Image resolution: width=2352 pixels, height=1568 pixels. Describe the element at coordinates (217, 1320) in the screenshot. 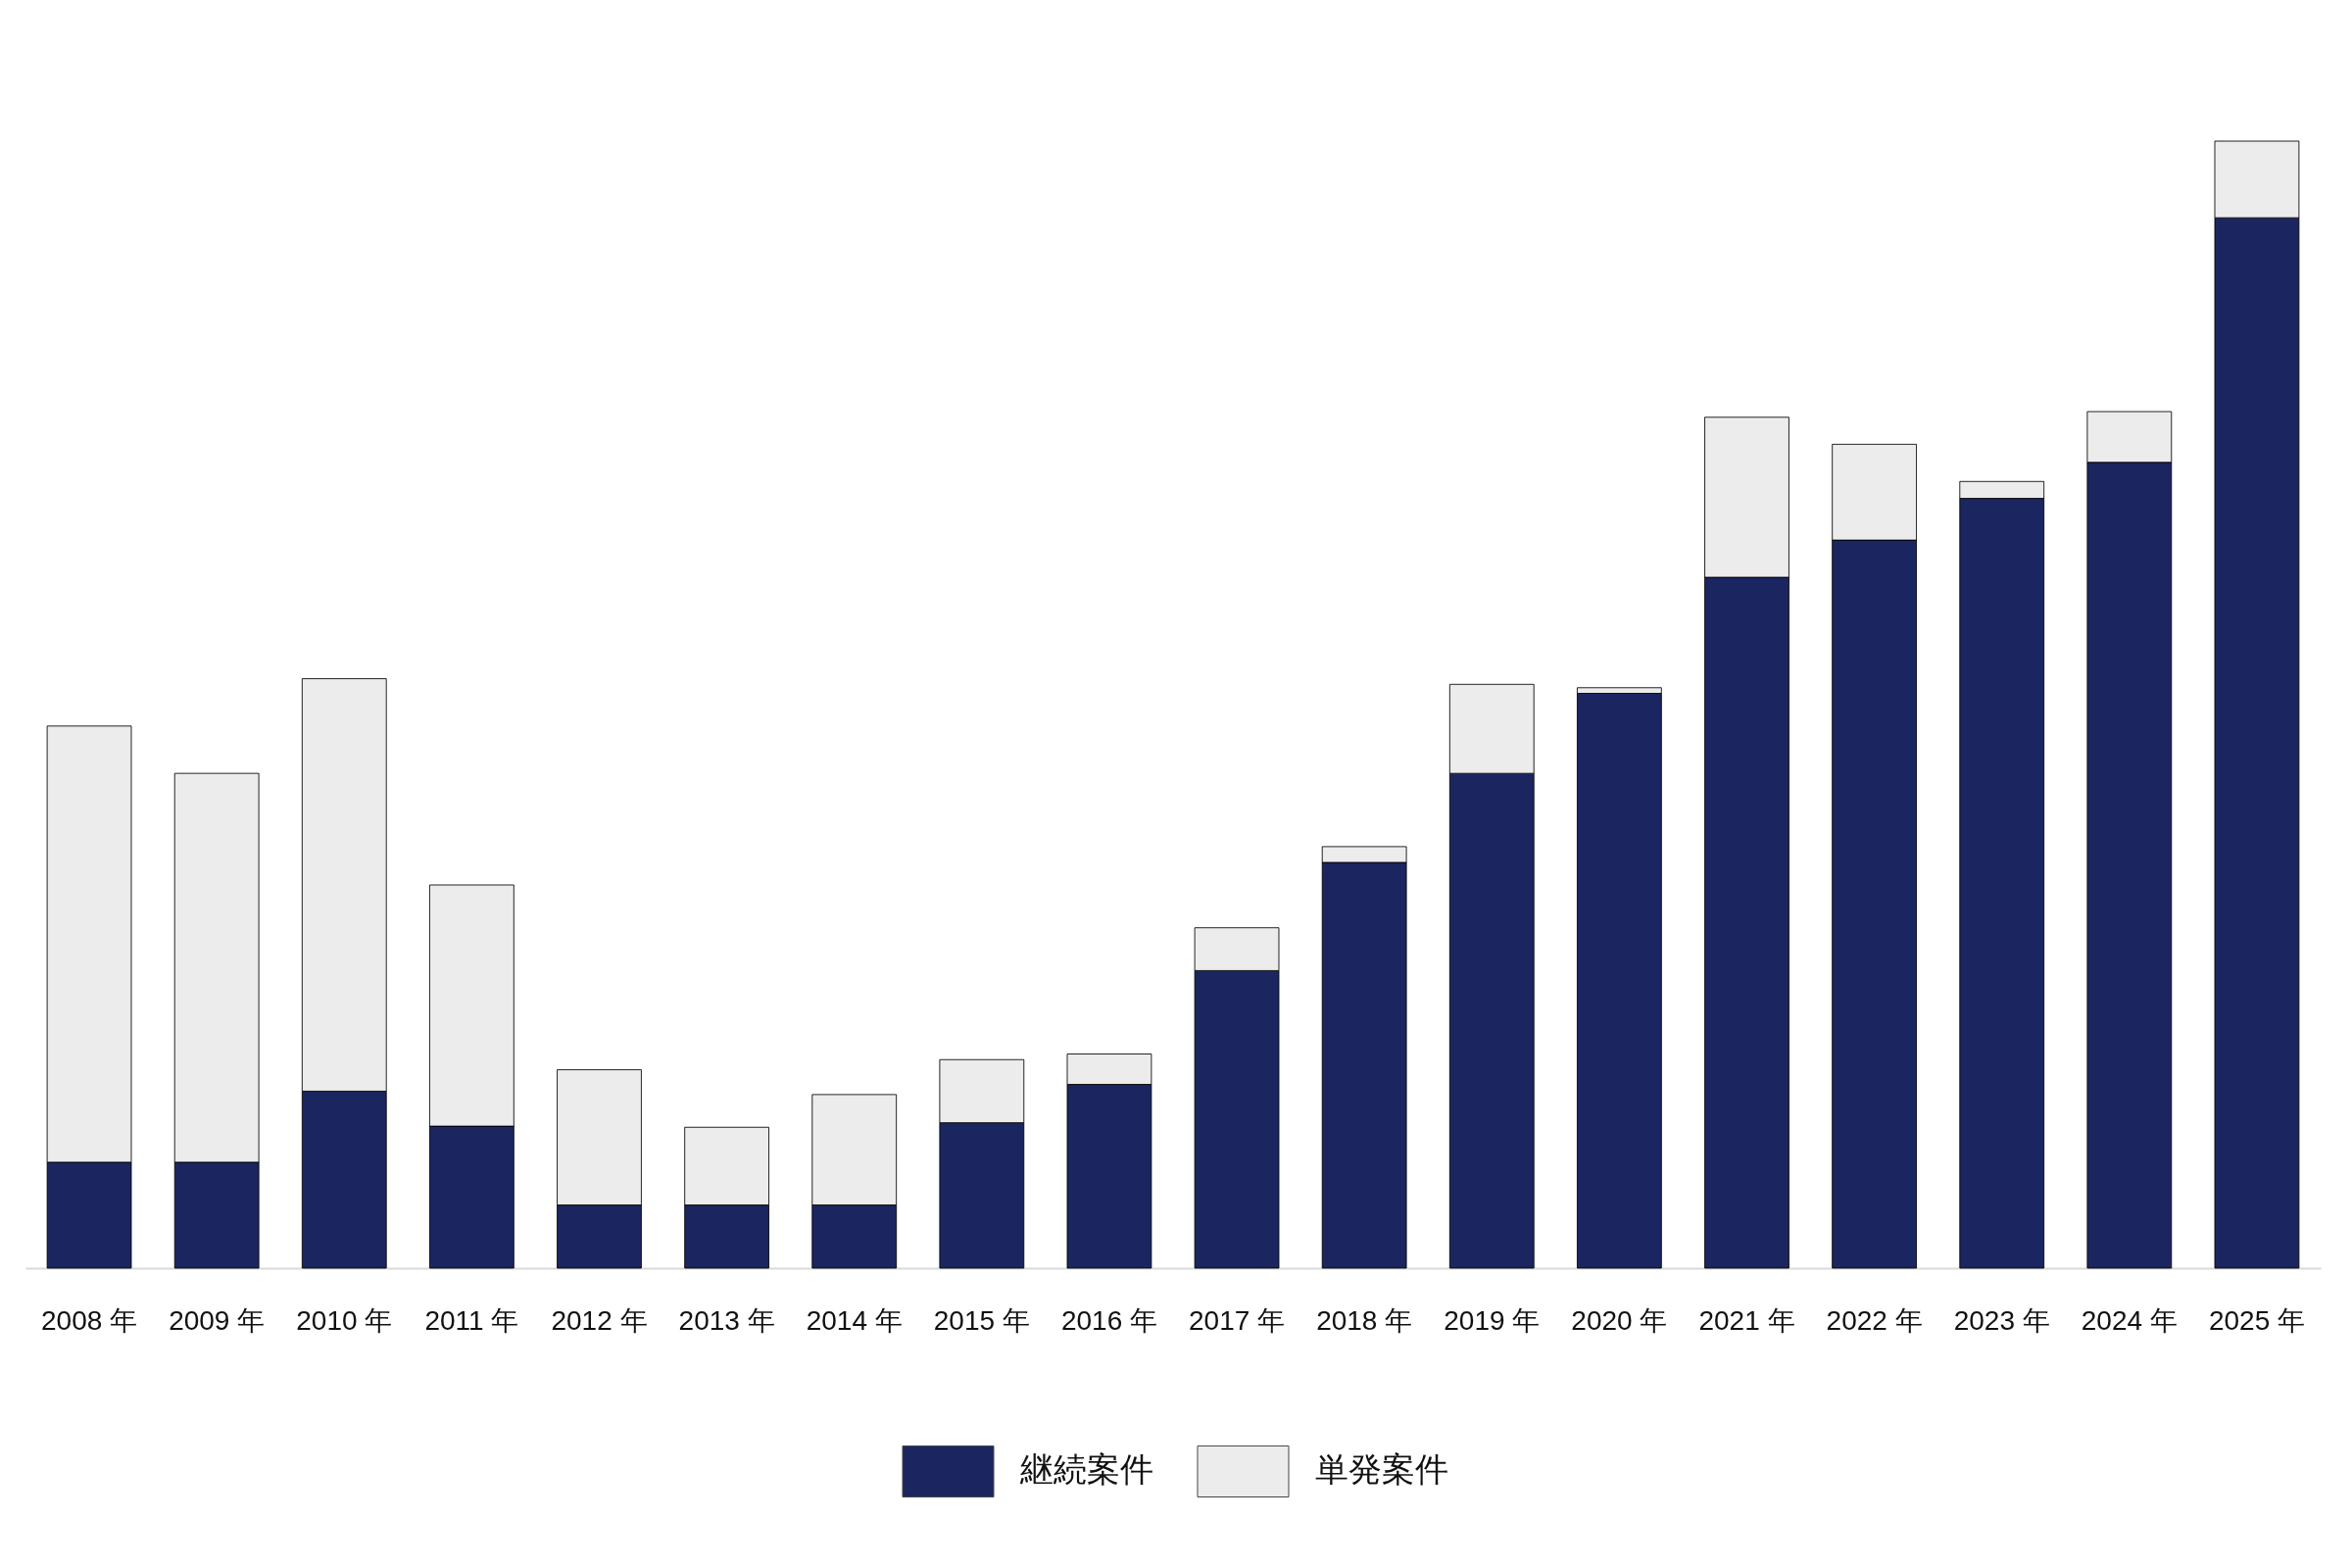

I see `x-tick-label: 2009 年` at that location.